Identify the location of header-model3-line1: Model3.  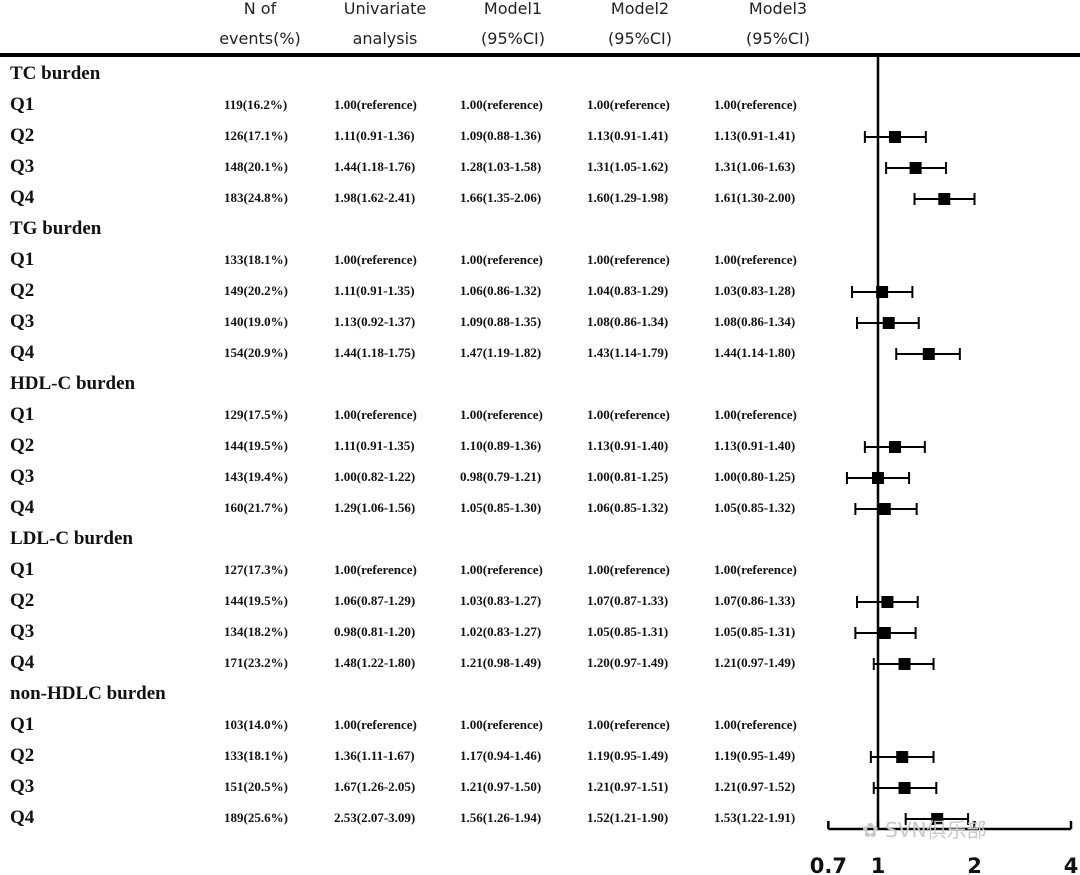
(778, 9).